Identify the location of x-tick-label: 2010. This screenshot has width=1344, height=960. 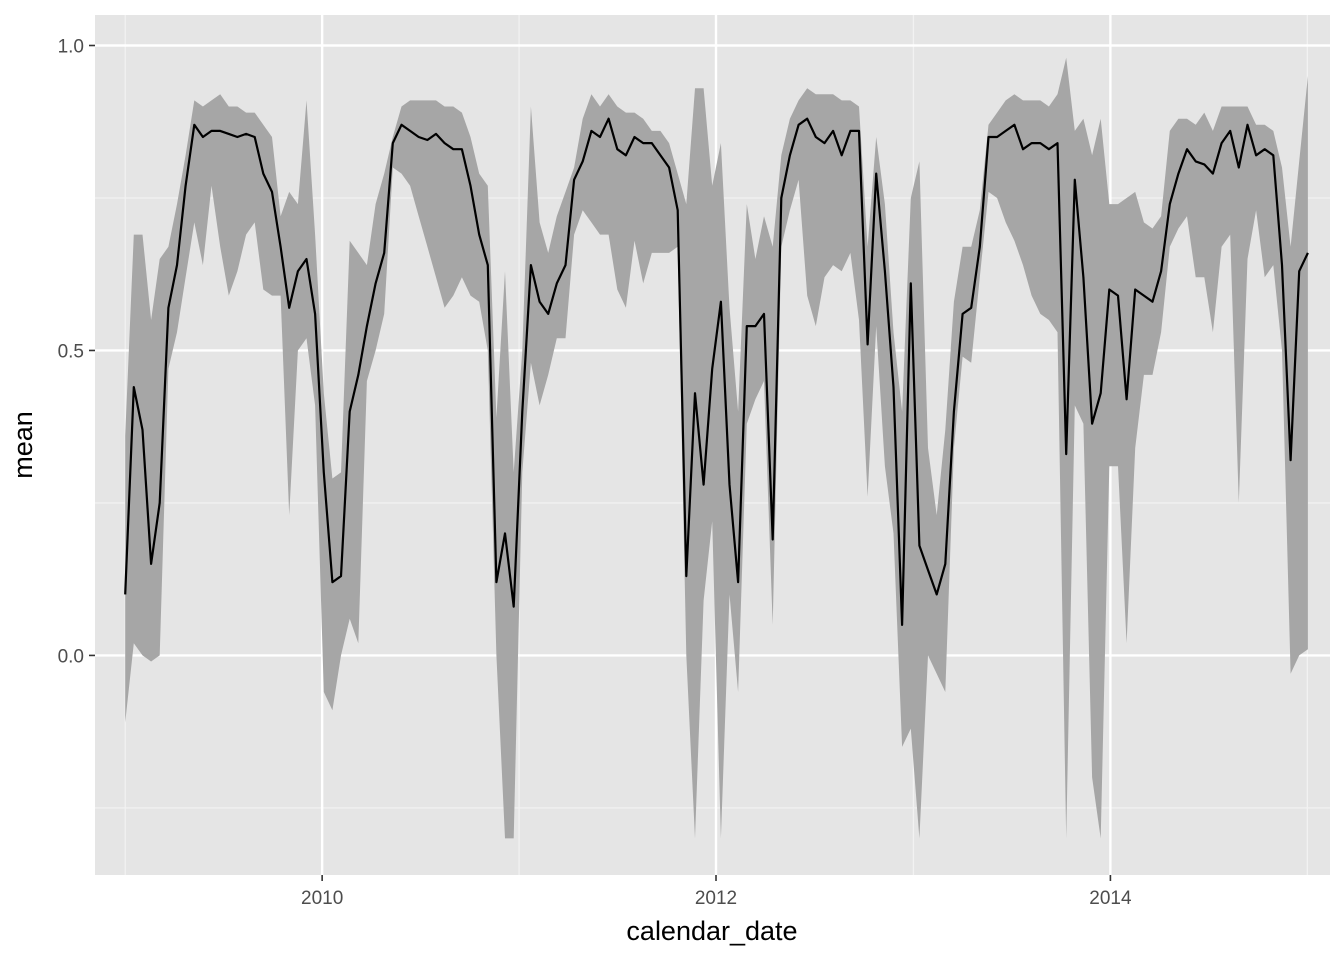
(322, 898).